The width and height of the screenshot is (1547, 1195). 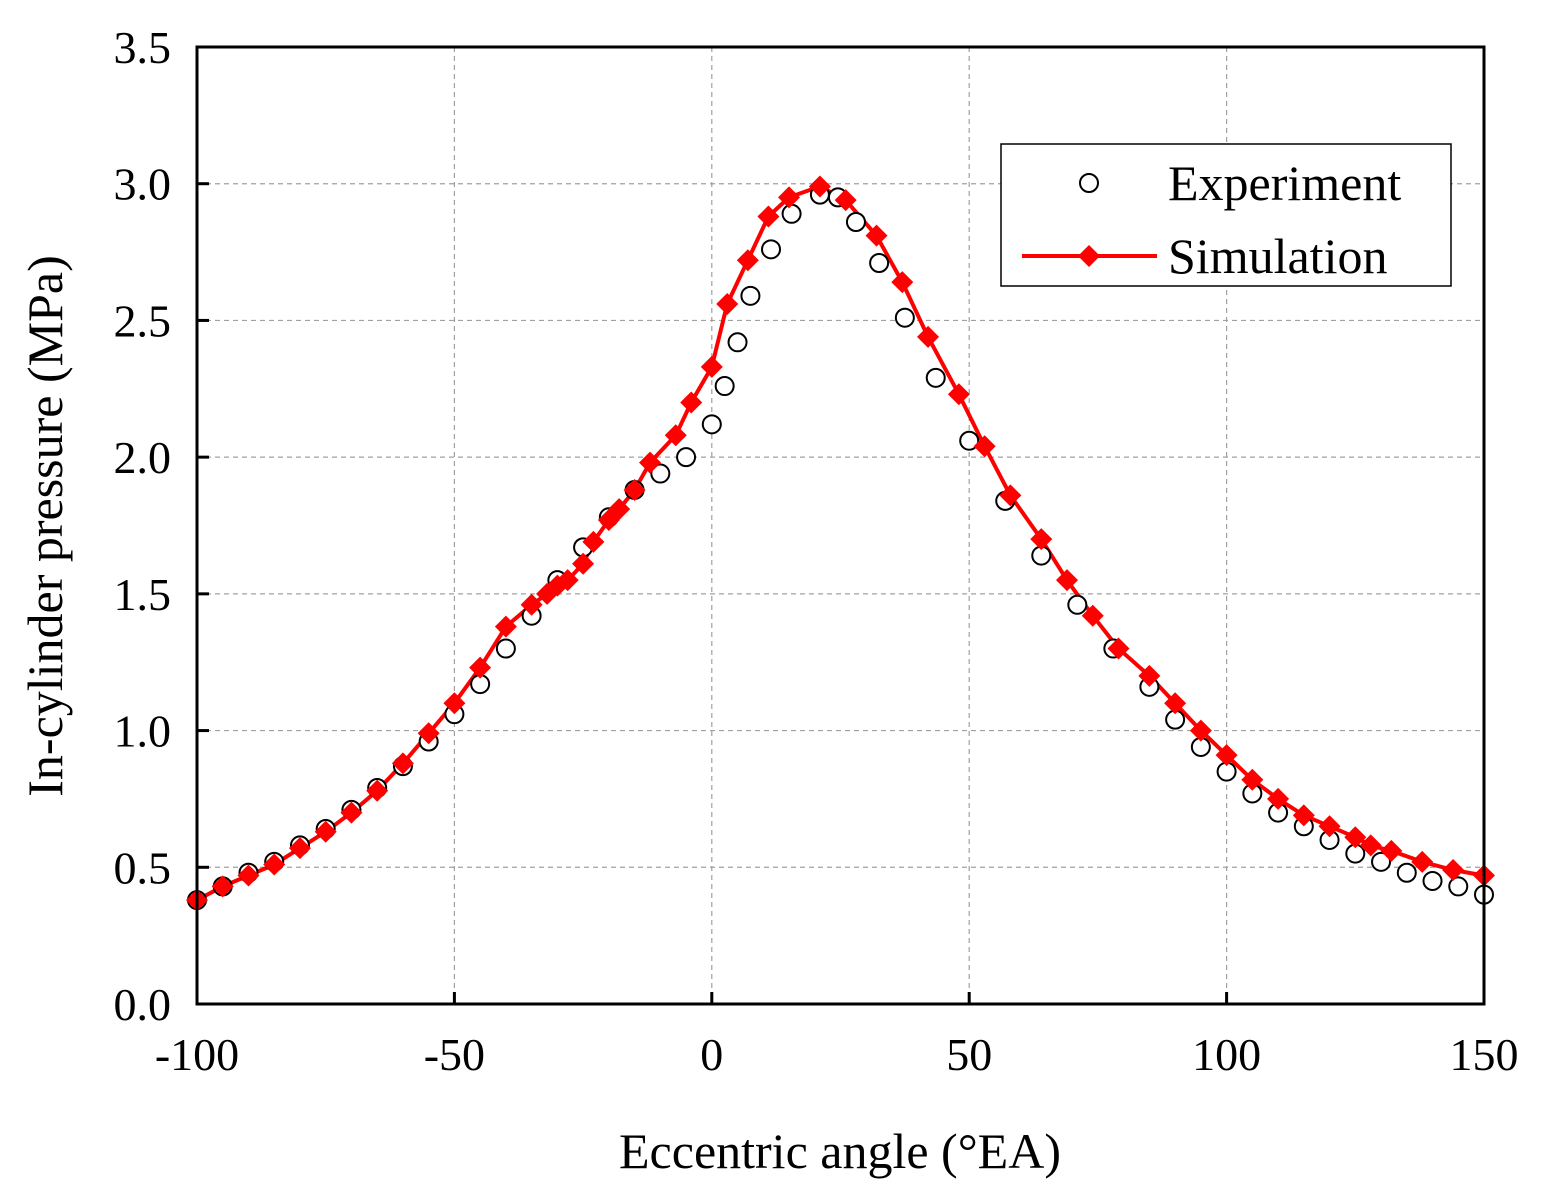 I want to click on x-tick-label: 50, so click(x=969, y=1054).